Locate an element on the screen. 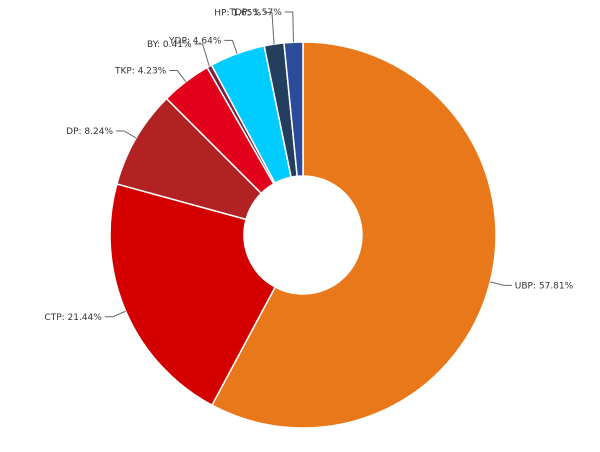 This screenshot has width=600, height=452. label-tkp: TKP: 4.23% is located at coordinates (140, 72).